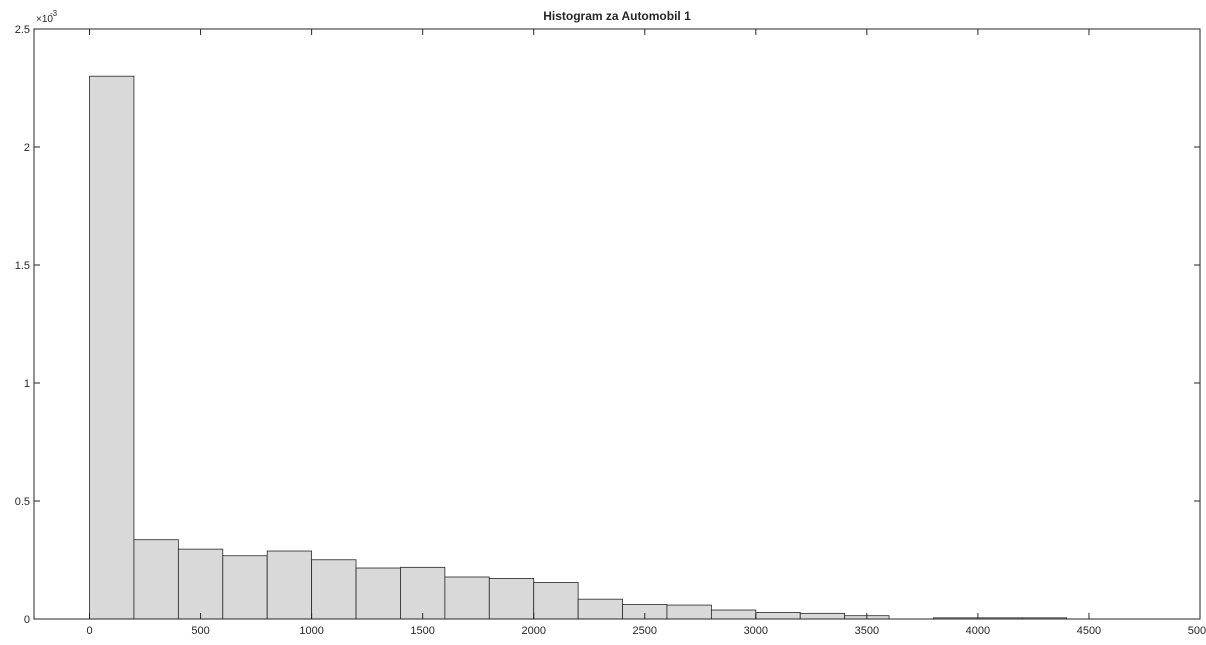 Image resolution: width=1206 pixels, height=645 pixels. Describe the element at coordinates (89, 631) in the screenshot. I see `x-tick-label: 0` at that location.